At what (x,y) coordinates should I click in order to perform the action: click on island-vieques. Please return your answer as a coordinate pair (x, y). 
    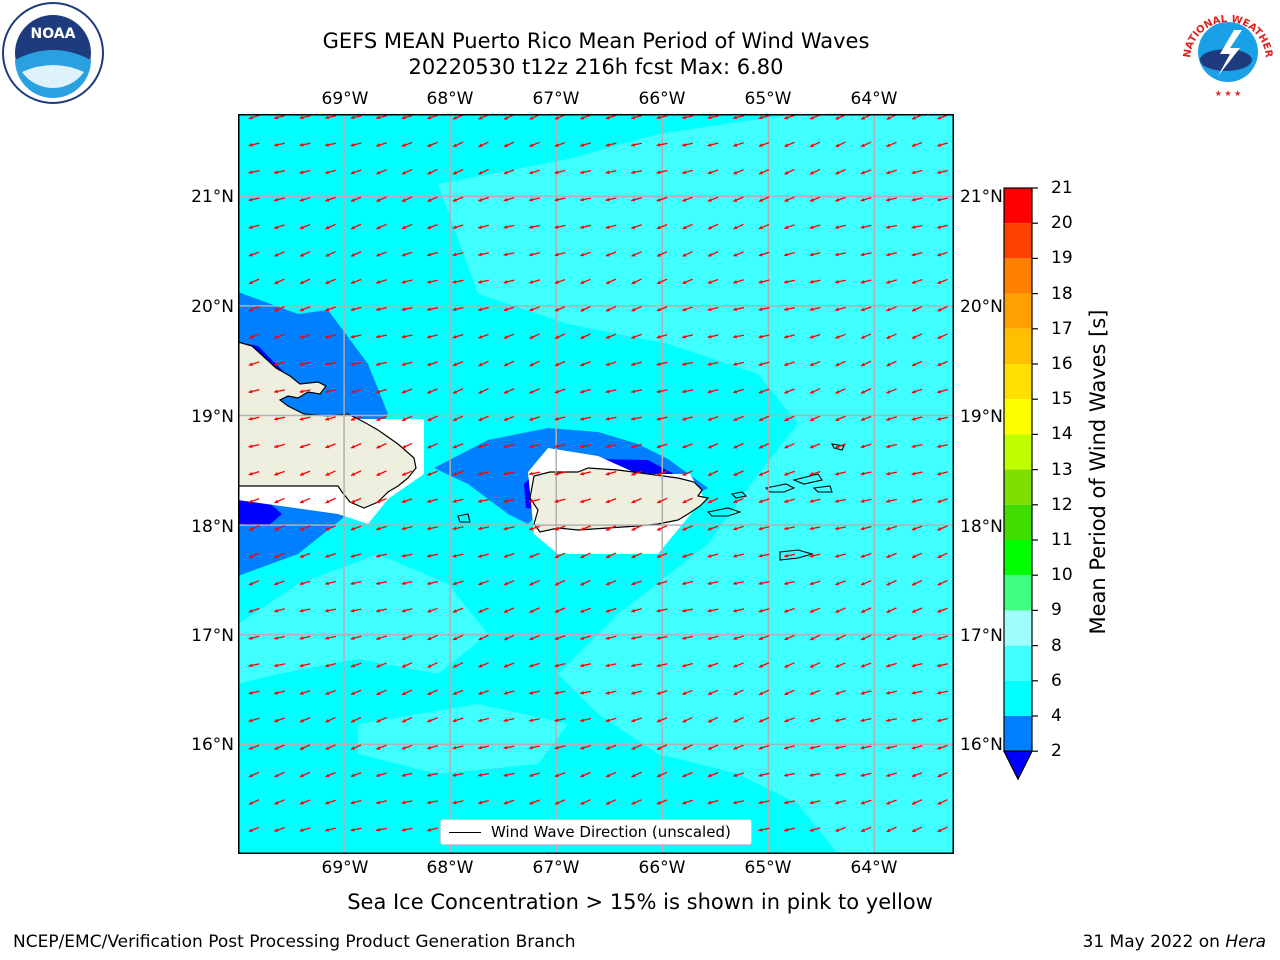
    Looking at the image, I should click on (724, 512).